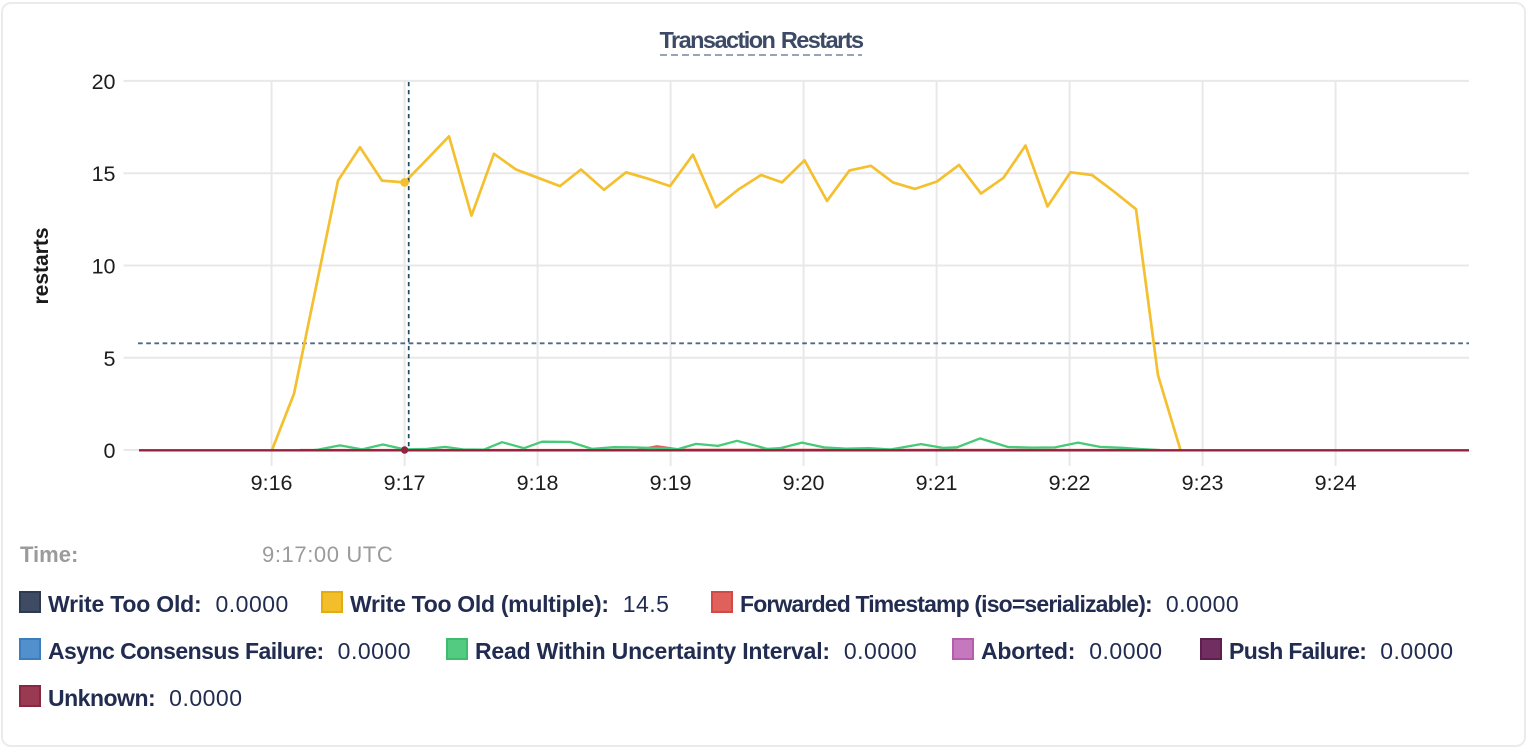 This screenshot has height=747, width=1528. Describe the element at coordinates (110, 359) in the screenshot. I see `svg-text: 5` at that location.